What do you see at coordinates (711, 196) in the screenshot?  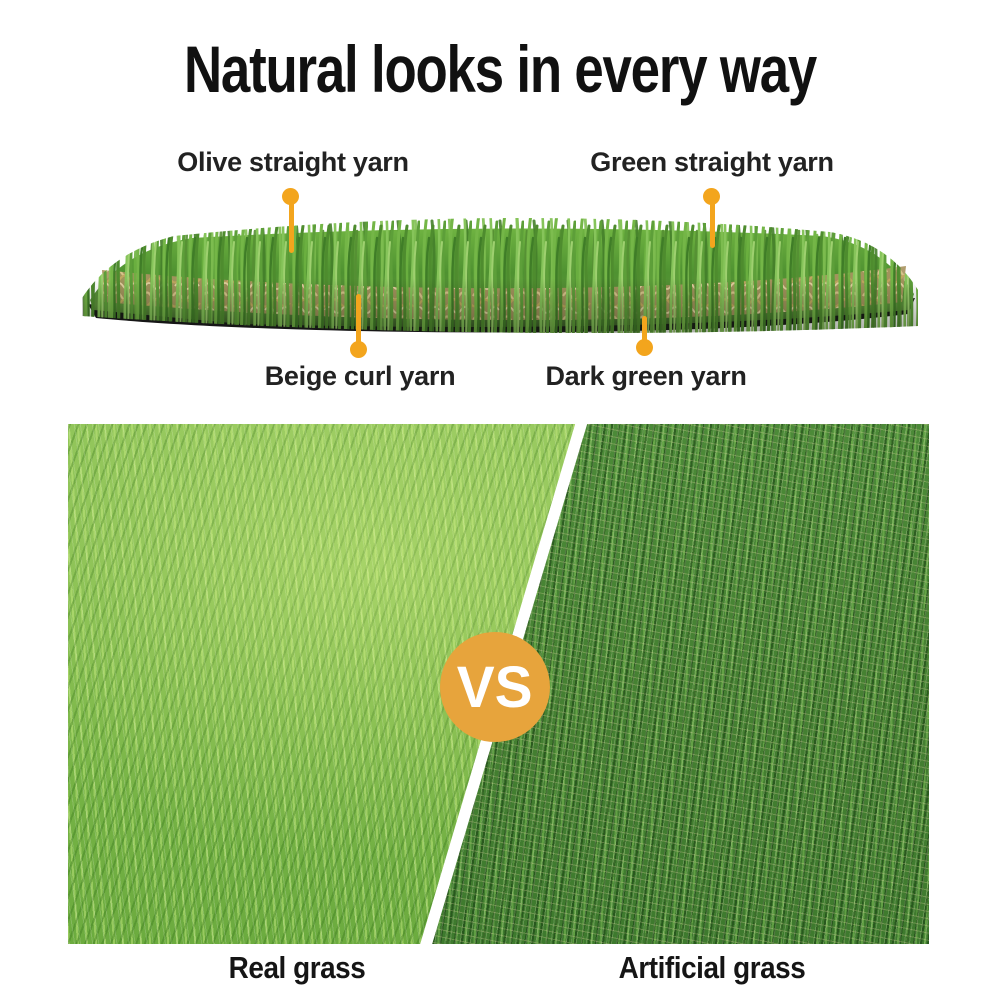 I see `callout-dot-green-straight` at bounding box center [711, 196].